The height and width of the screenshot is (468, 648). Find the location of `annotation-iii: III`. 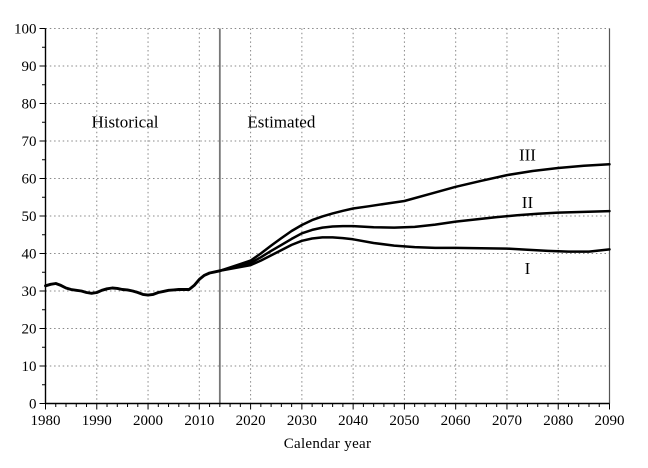

annotation-iii: III is located at coordinates (527, 155).